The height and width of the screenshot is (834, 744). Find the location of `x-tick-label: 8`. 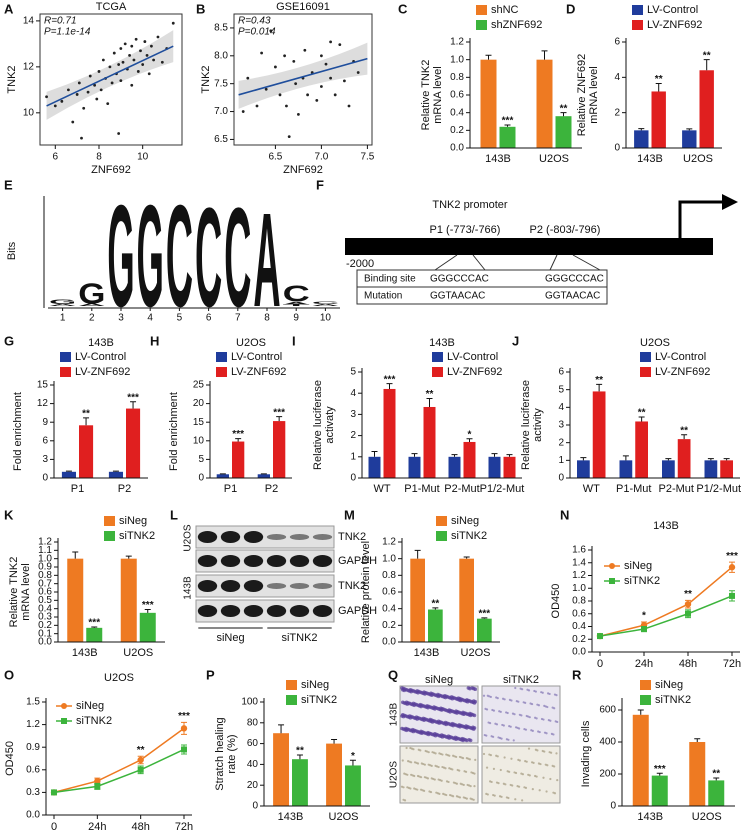

x-tick-label: 8 is located at coordinates (99, 157).